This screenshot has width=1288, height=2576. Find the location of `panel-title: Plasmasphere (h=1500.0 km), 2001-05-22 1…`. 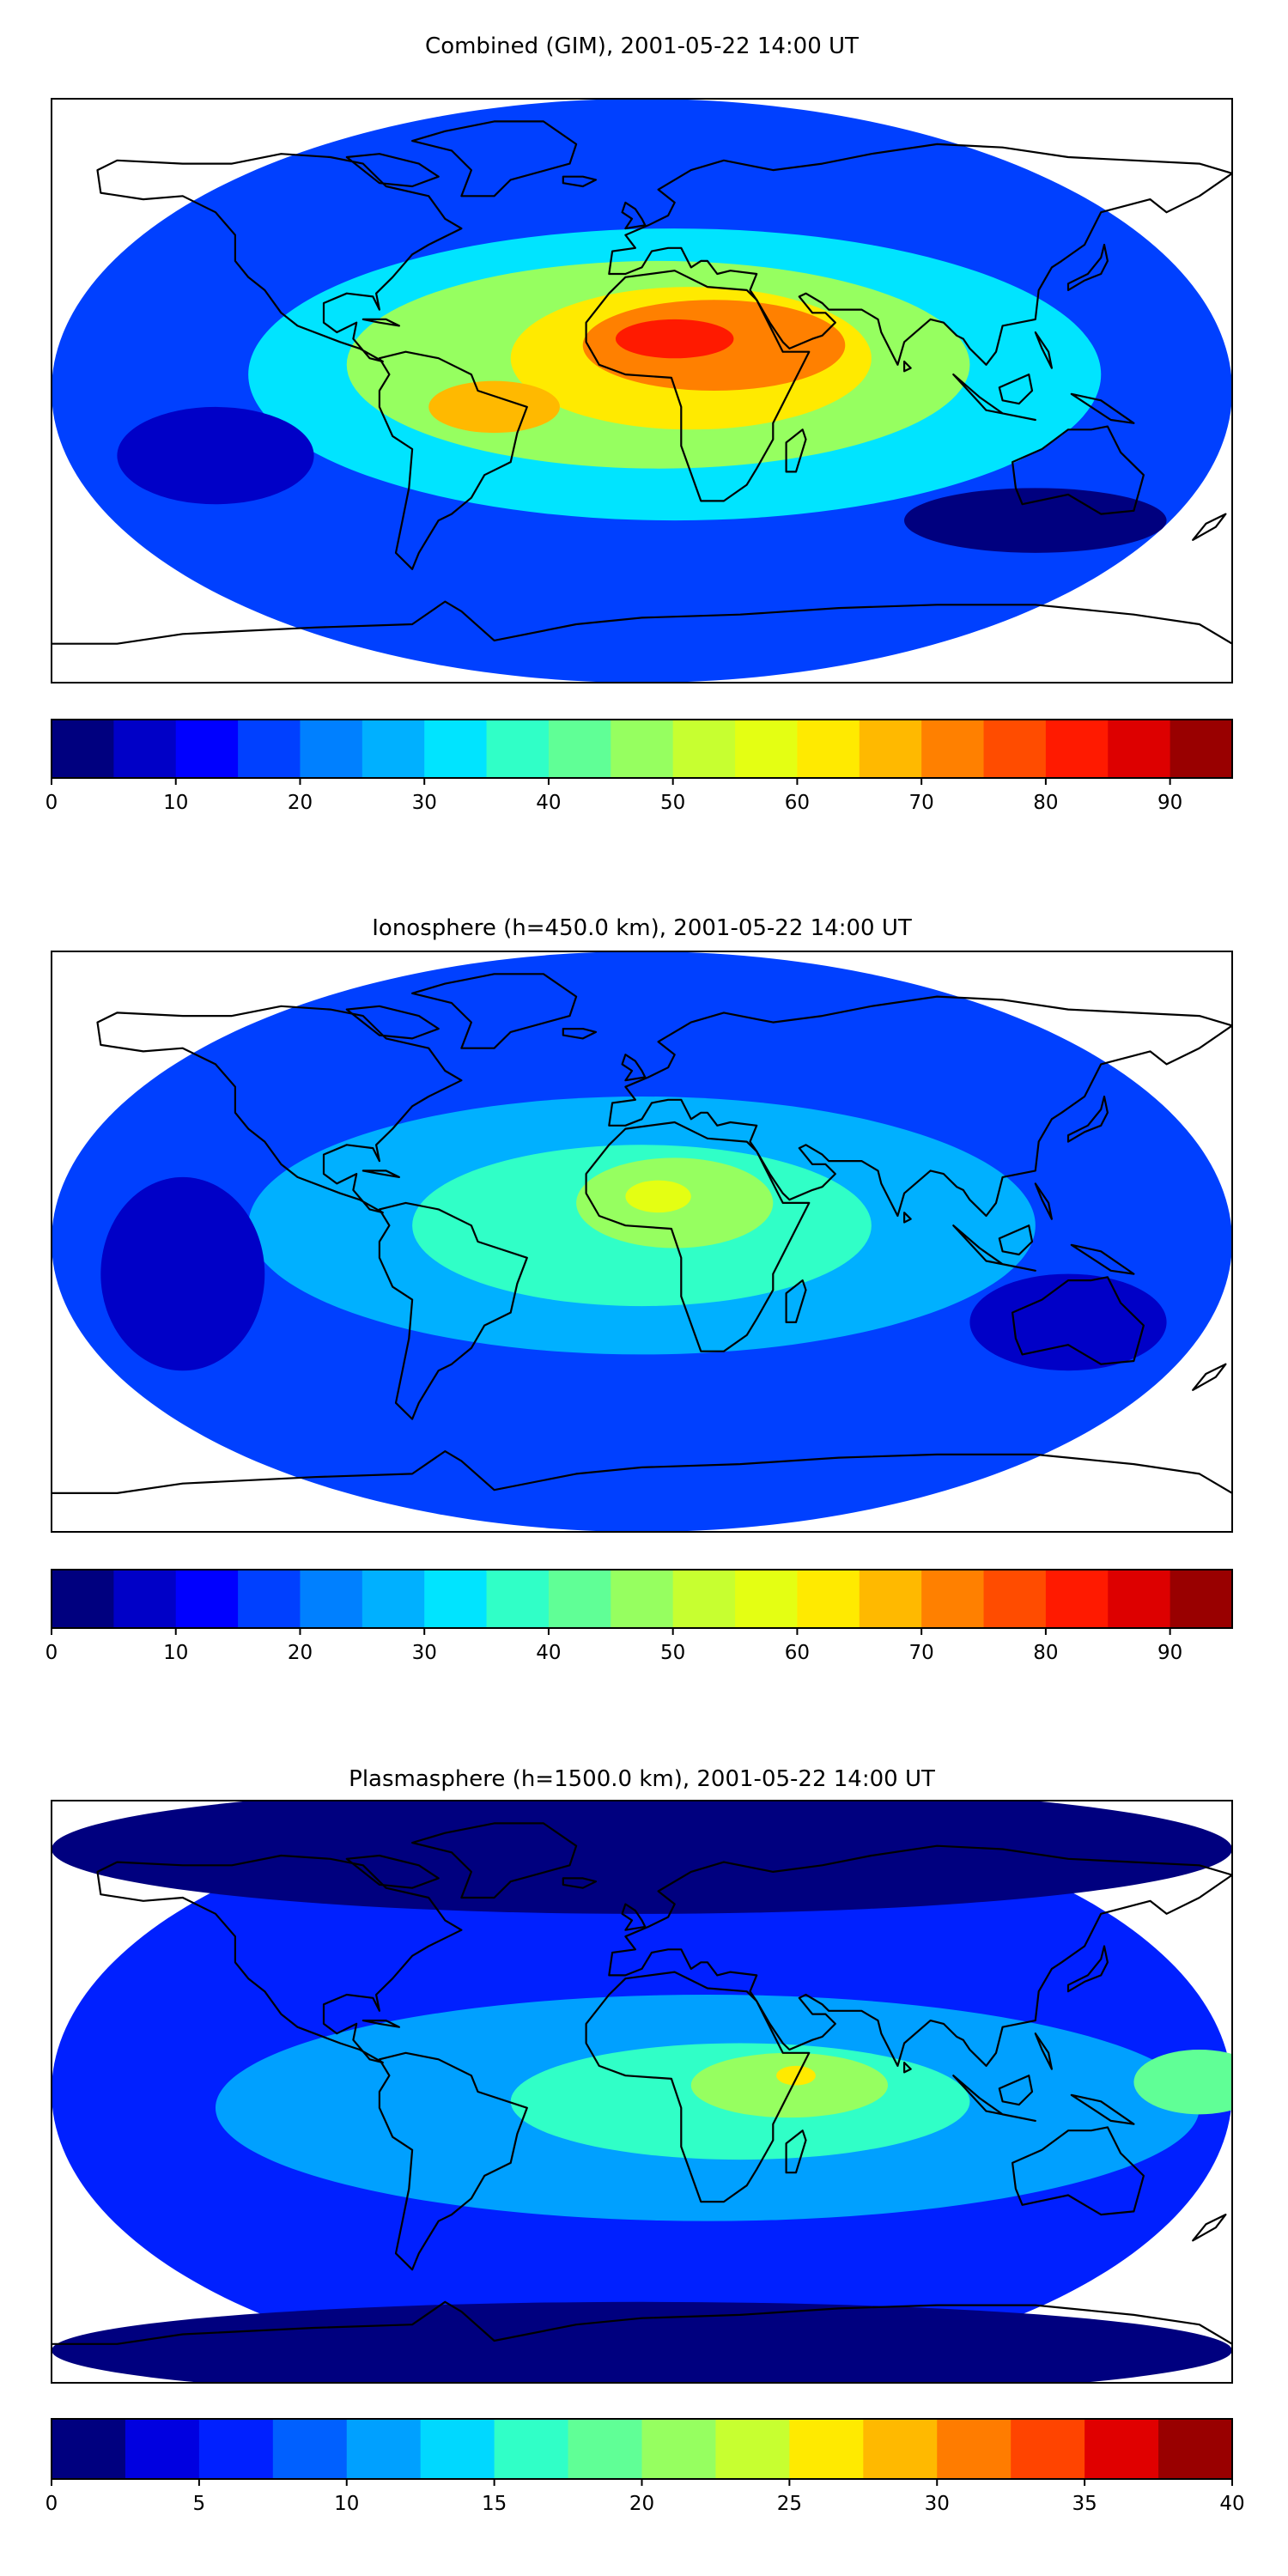

panel-title: Plasmasphere (h=1500.0 km), 2001-05-22 1… is located at coordinates (642, 1779).